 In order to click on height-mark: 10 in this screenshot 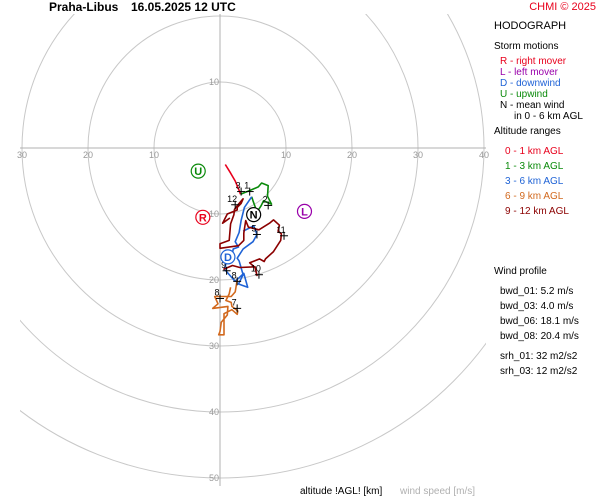, I will do `click(257, 271)`.